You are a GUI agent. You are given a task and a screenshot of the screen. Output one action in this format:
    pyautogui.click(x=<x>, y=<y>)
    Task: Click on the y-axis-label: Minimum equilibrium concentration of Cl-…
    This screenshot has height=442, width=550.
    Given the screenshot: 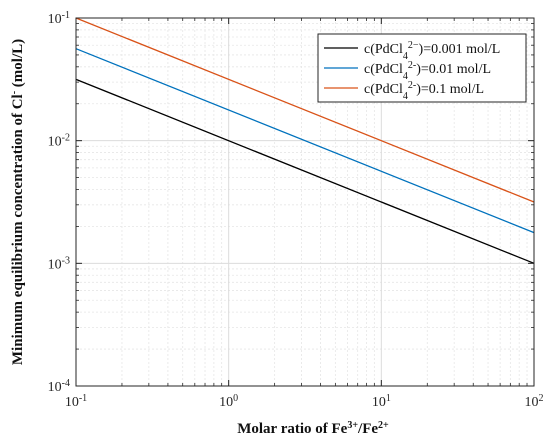 What is the action you would take?
    pyautogui.click(x=18, y=202)
    